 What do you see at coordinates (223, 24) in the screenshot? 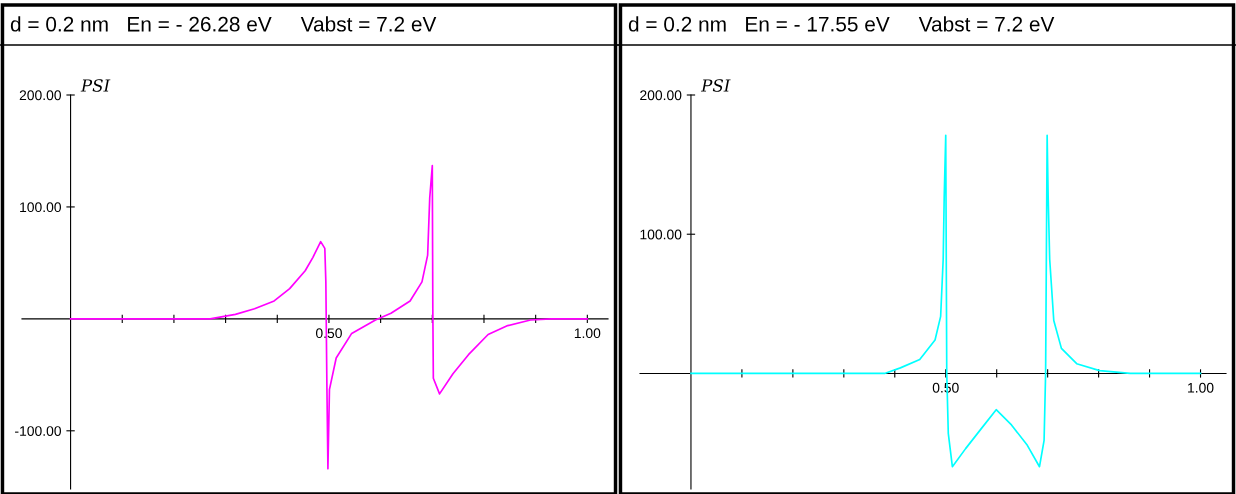
I see `chart-title: d = 0.2 nm En = - 26.28 eV Vabst = 7.2 eV` at bounding box center [223, 24].